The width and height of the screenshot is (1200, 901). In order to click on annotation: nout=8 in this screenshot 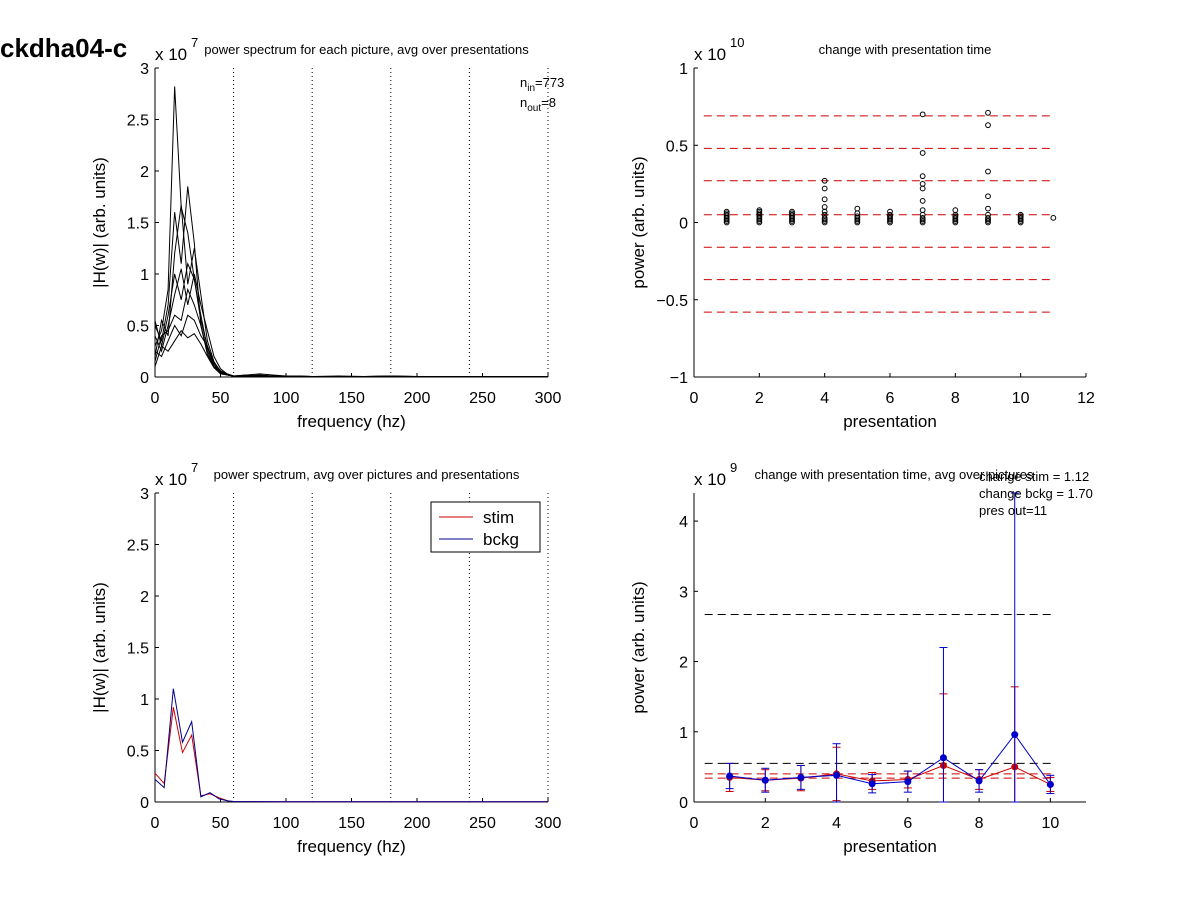, I will do `click(538, 104)`.